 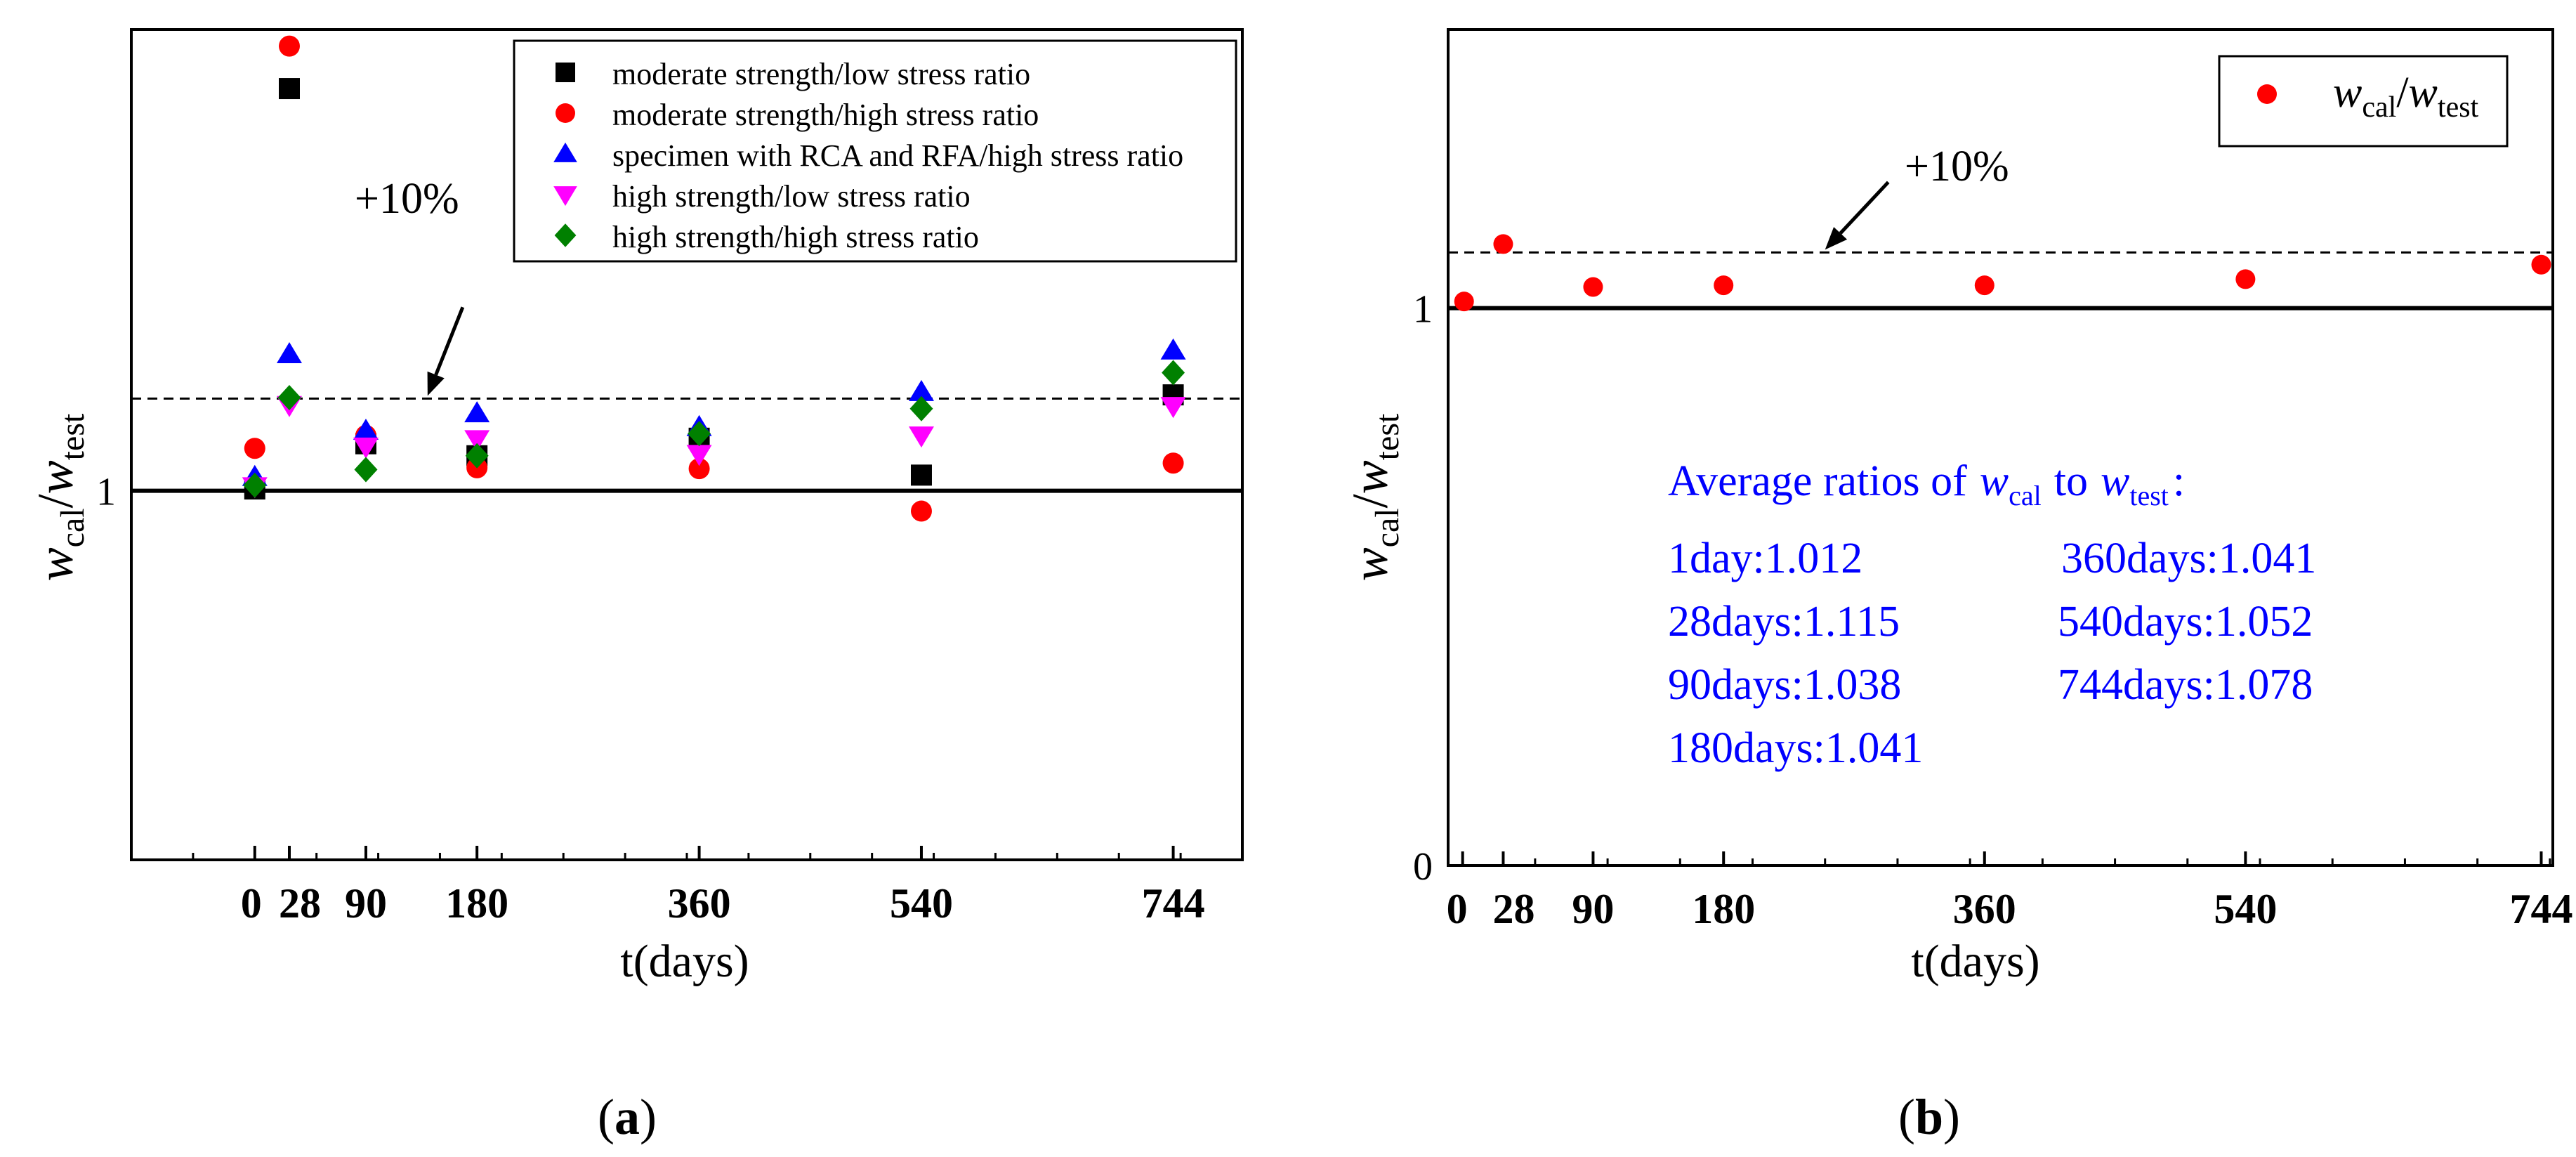 I want to click on panel-b-annotation-arrow, so click(x=1858, y=215).